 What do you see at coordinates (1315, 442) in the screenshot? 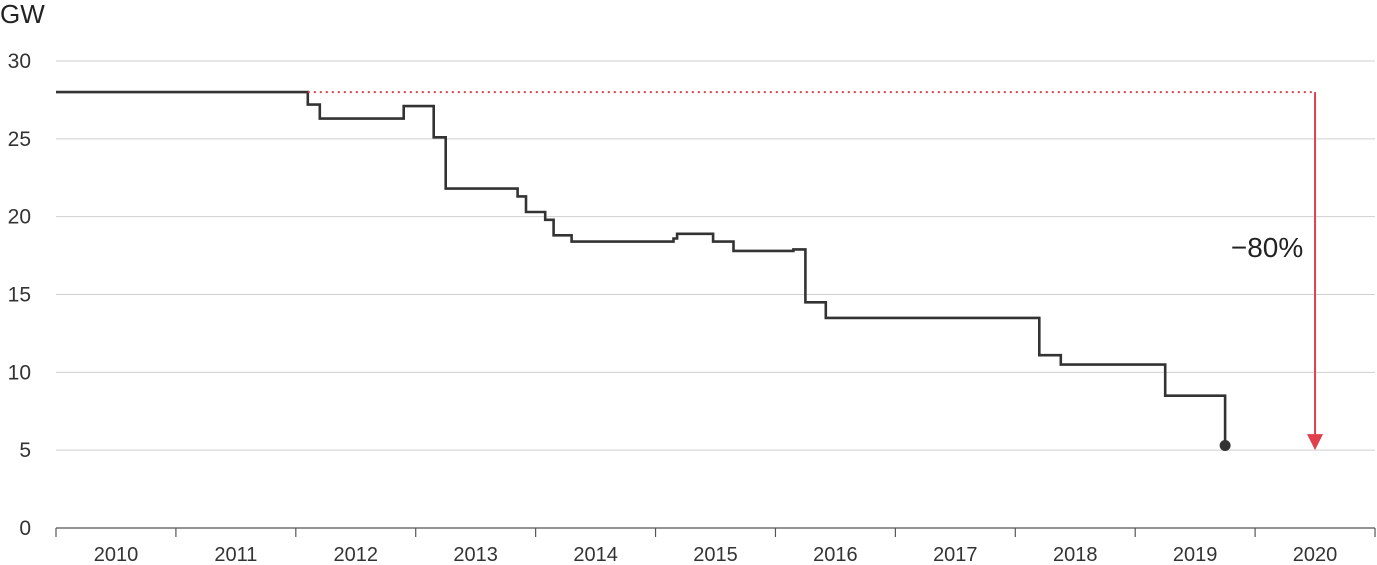
I see `reference-arrow-head` at bounding box center [1315, 442].